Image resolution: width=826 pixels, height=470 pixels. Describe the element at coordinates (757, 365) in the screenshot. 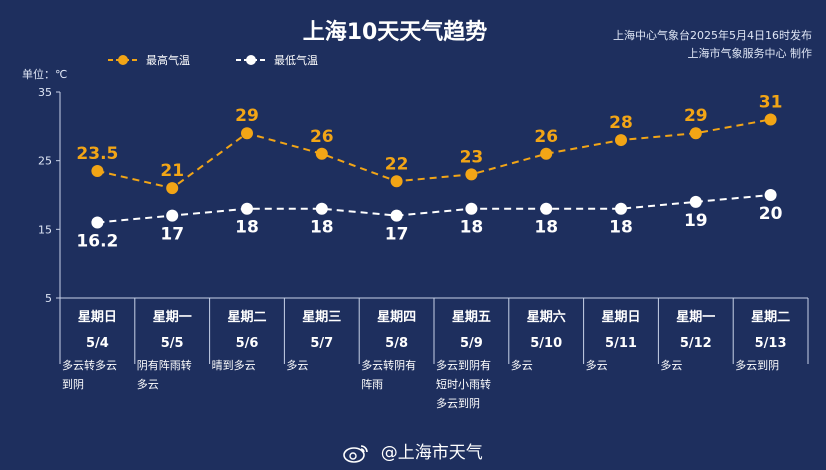

I see `weather-condition-label: 多云到阴` at that location.